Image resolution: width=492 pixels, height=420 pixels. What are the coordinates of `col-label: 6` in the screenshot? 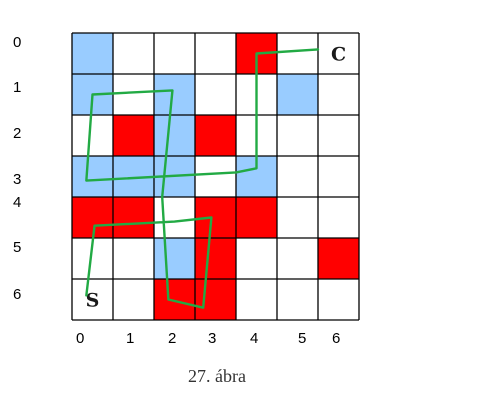 It's located at (336, 338).